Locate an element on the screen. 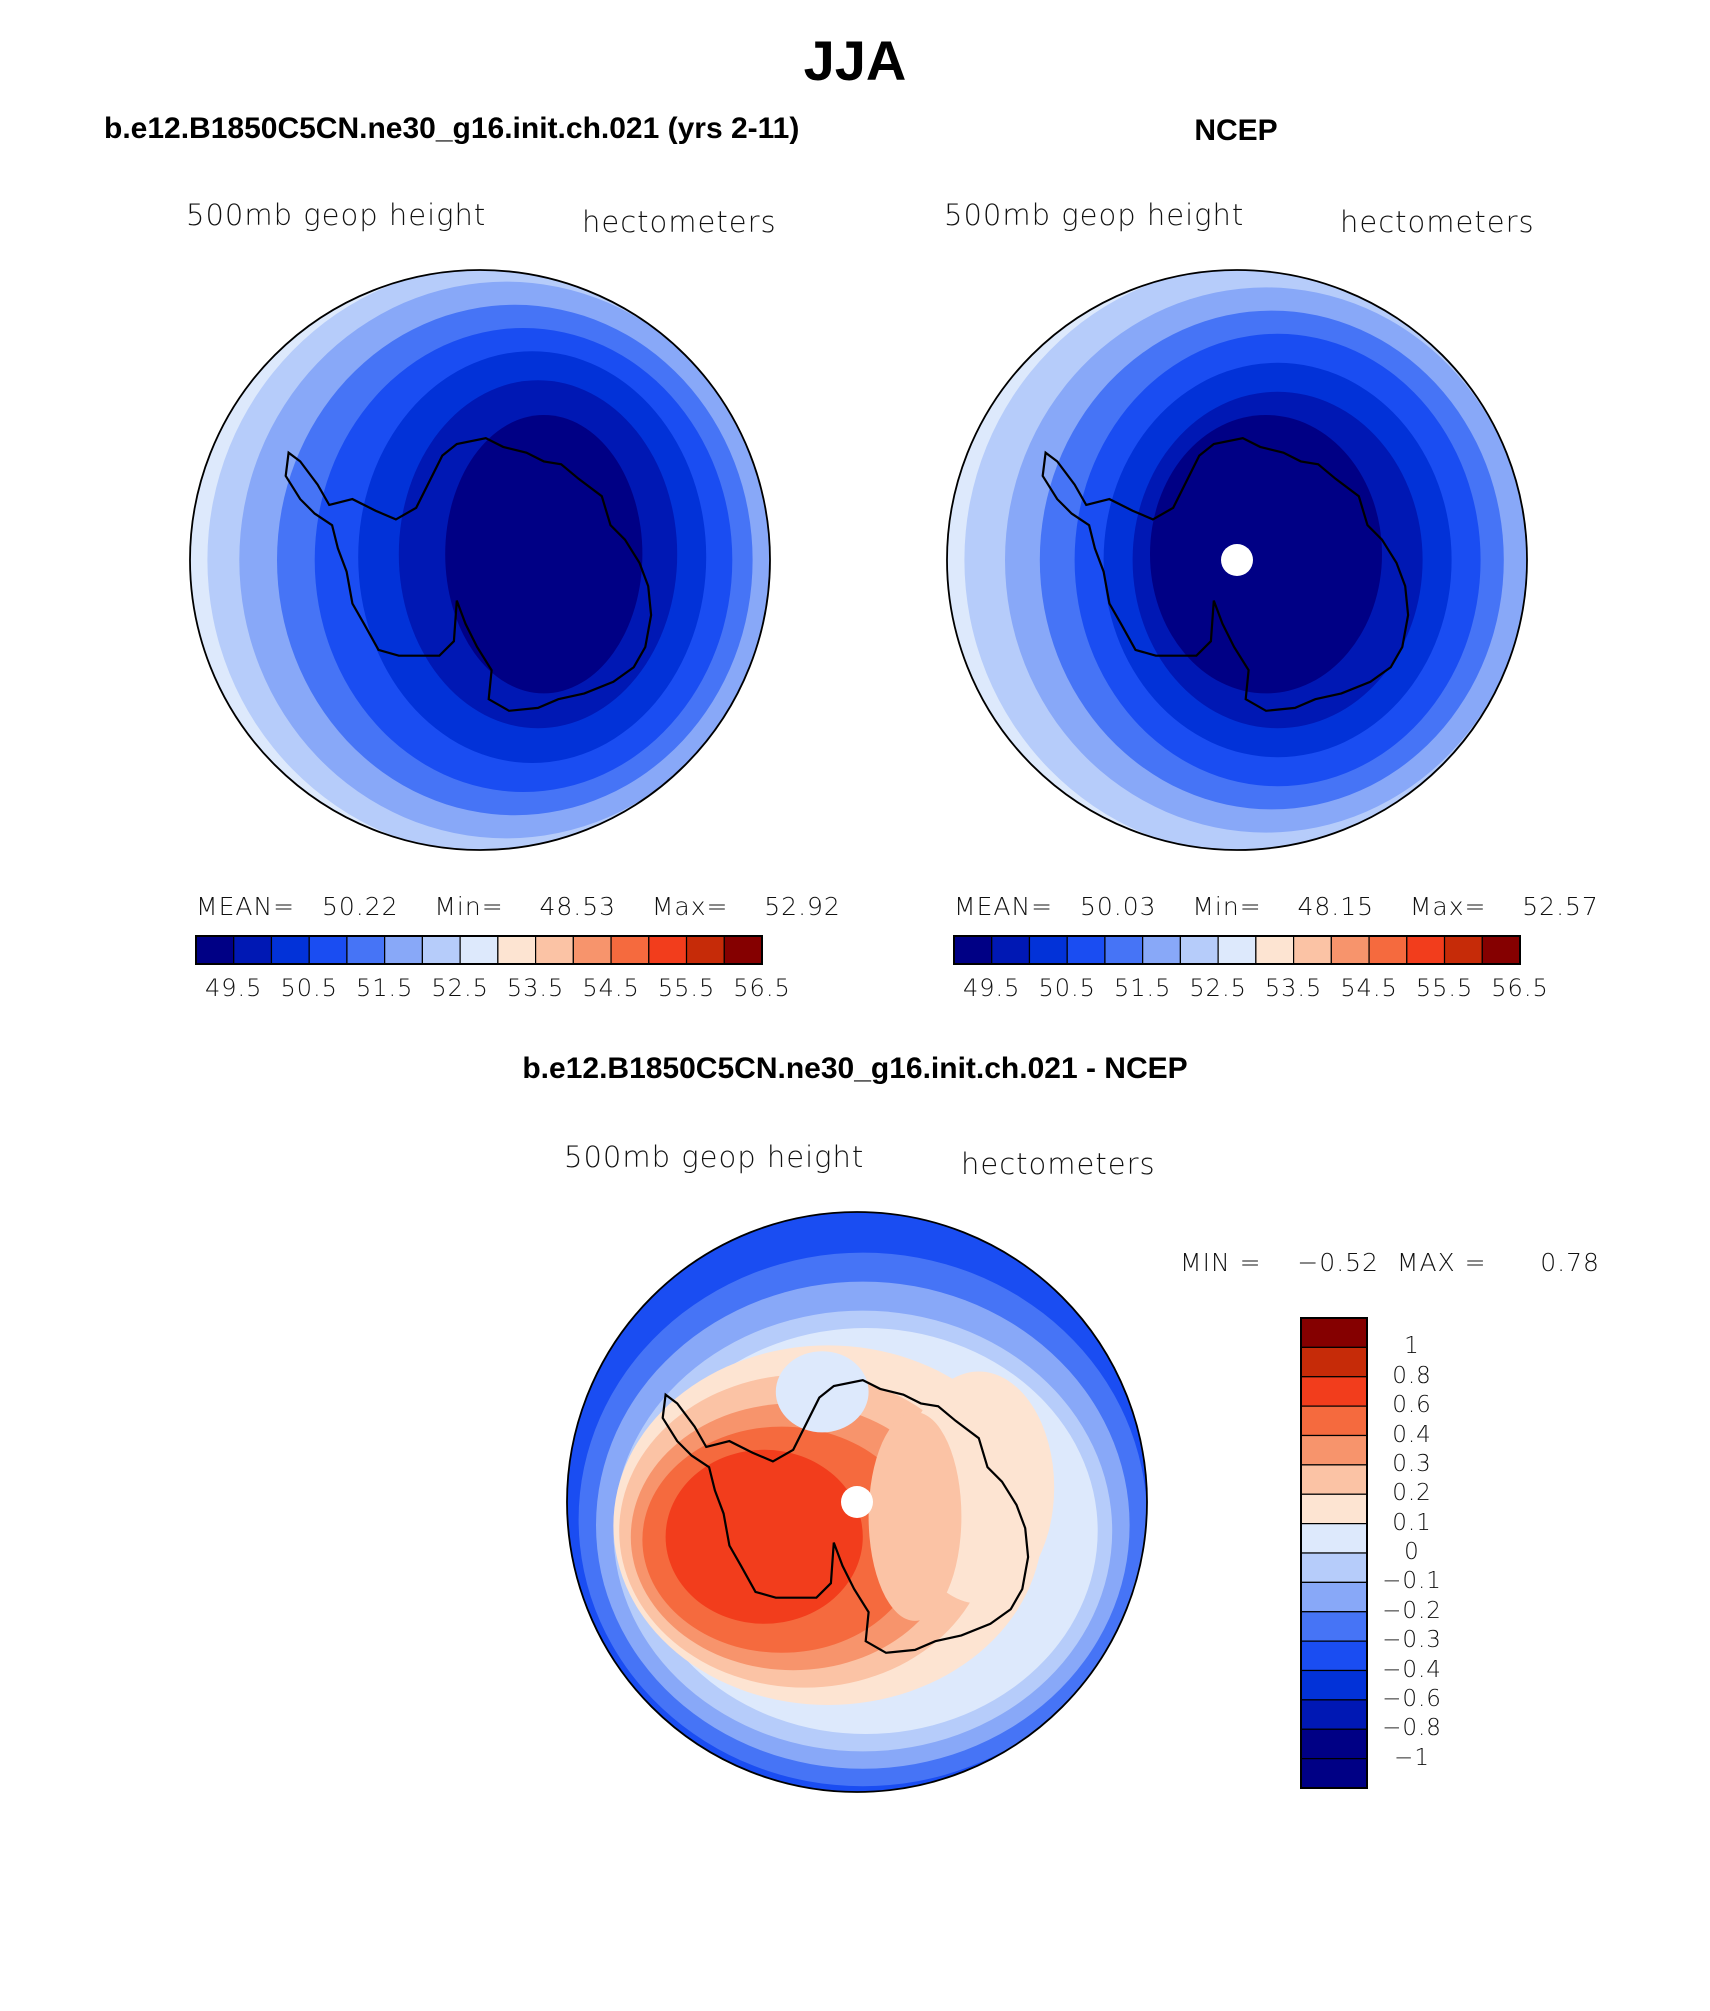 The width and height of the screenshot is (1710, 2011). panel3-colorbar-tick: −0.3 is located at coordinates (1412, 1640).